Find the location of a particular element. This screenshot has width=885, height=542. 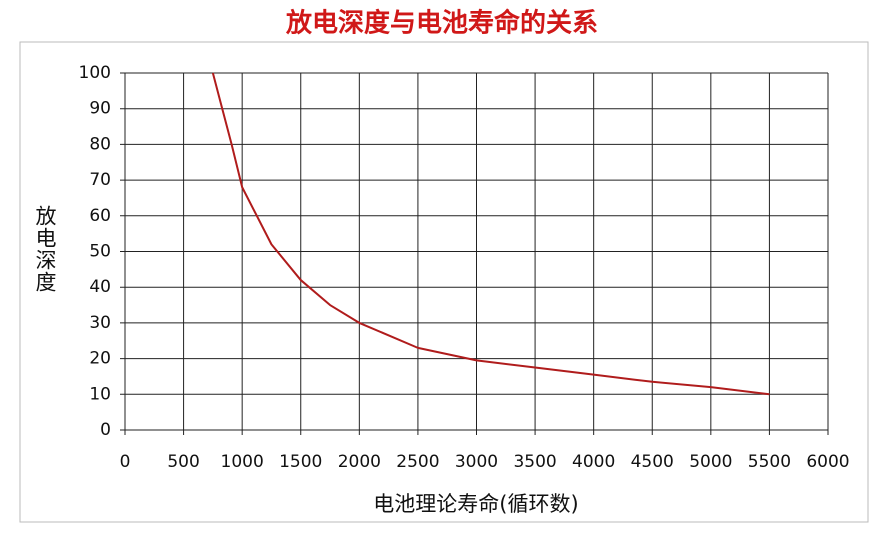

y-axis-label: 放电深度 is located at coordinates (45, 249).